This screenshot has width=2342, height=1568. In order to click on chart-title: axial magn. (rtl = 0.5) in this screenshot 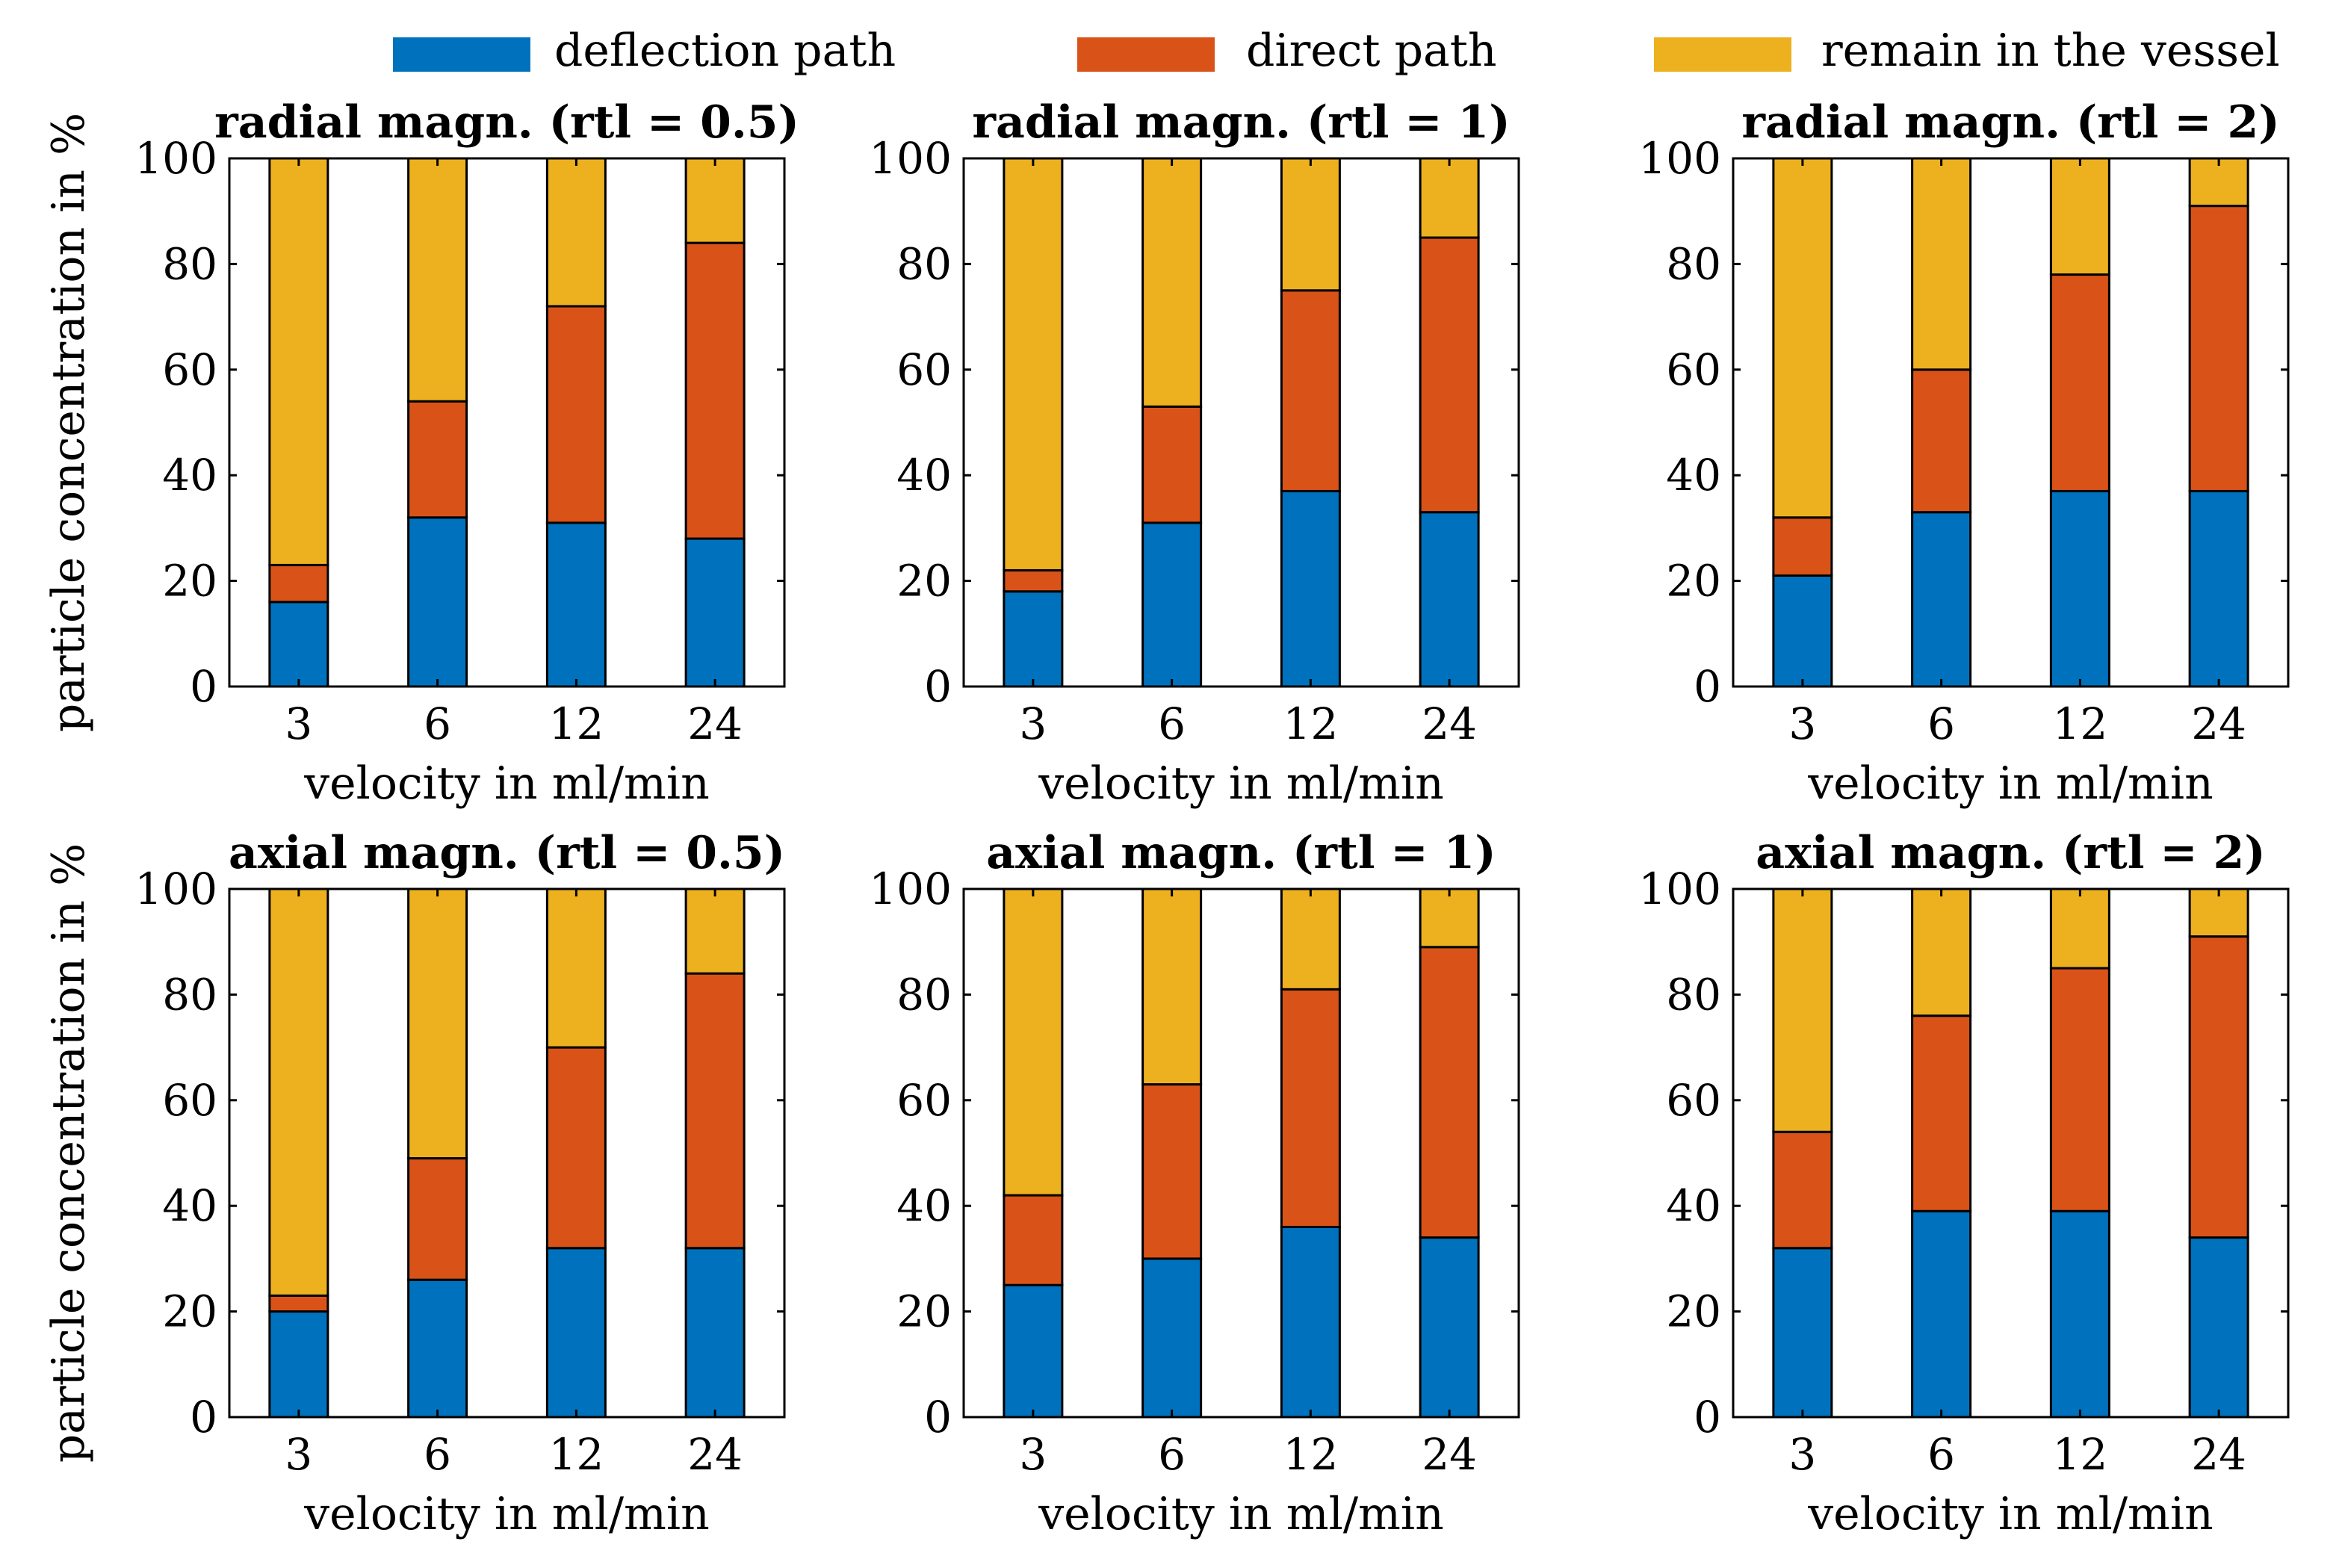, I will do `click(507, 853)`.